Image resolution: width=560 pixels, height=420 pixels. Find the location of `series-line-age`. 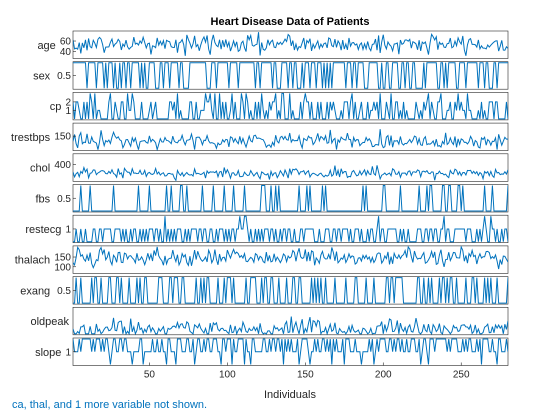

series-line-age is located at coordinates (290, 44).